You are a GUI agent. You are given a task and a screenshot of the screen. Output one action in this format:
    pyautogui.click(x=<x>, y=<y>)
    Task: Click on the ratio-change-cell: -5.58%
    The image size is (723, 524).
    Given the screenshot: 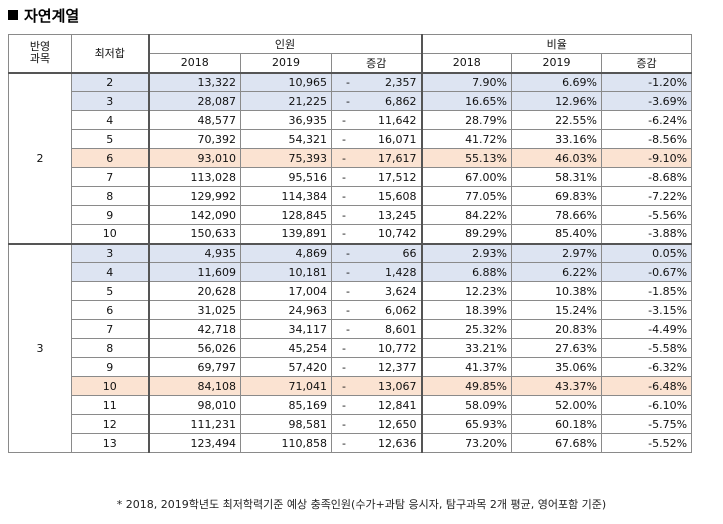 What is the action you would take?
    pyautogui.click(x=647, y=348)
    